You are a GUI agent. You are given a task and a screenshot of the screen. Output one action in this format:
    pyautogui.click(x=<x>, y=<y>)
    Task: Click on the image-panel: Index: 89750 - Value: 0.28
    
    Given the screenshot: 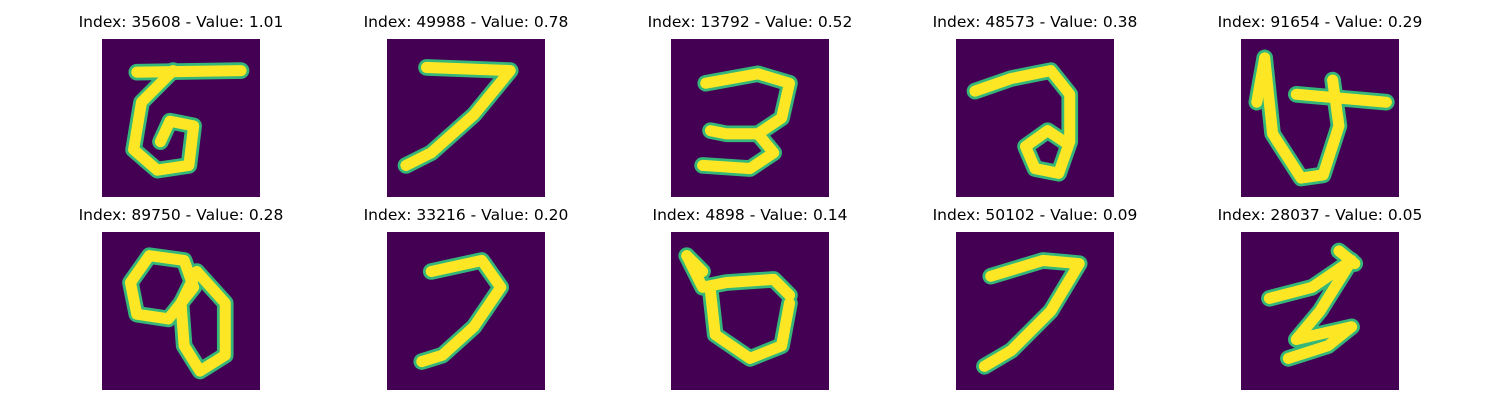 What is the action you would take?
    pyautogui.click(x=181, y=299)
    